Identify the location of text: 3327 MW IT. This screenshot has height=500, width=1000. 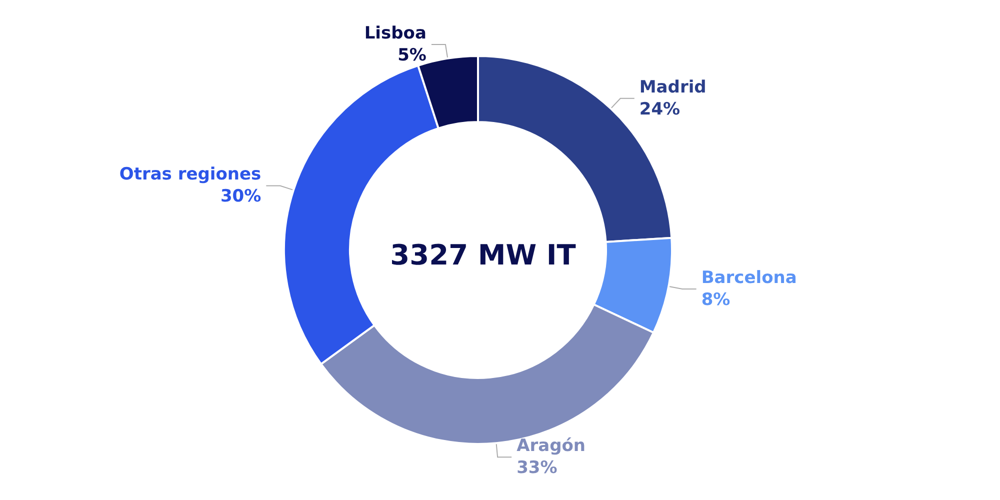
(483, 255).